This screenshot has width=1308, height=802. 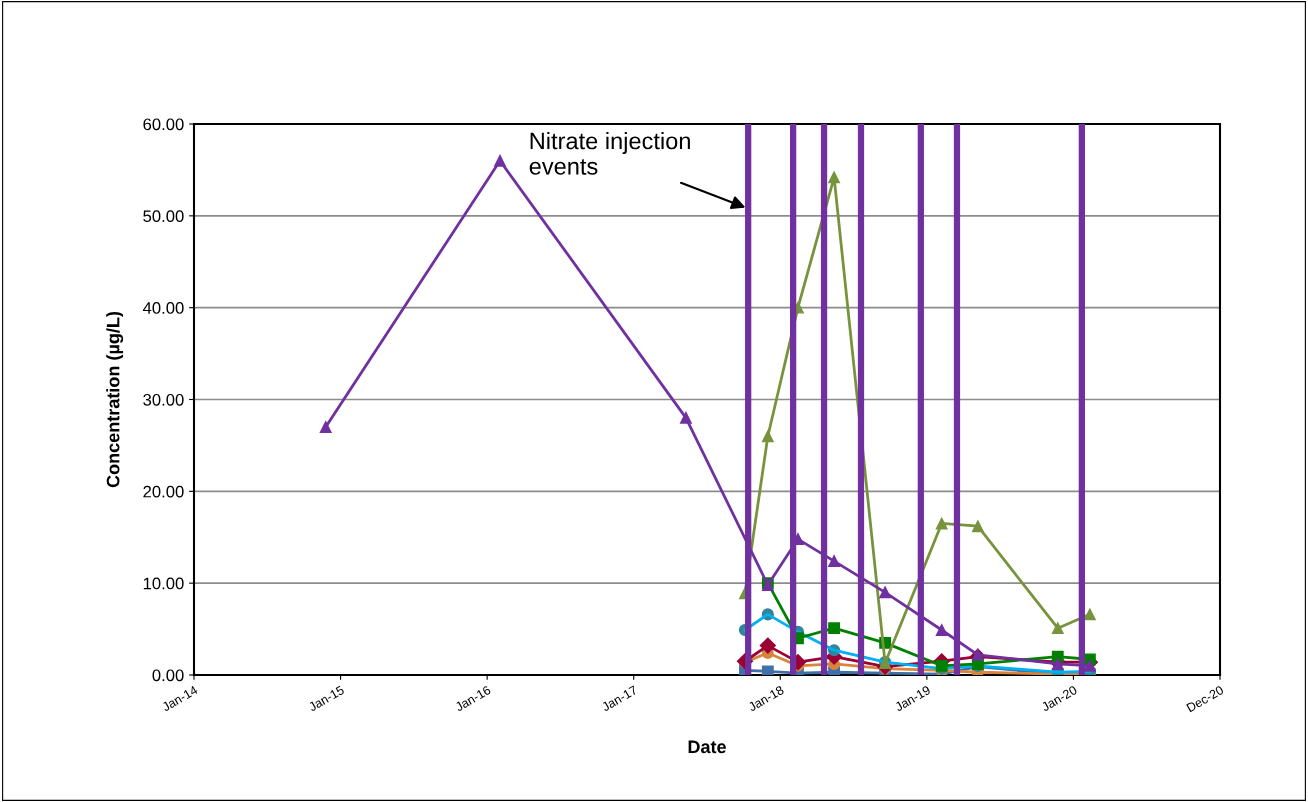 What do you see at coordinates (609, 153) in the screenshot?
I see `annotation: Nitrate injection events` at bounding box center [609, 153].